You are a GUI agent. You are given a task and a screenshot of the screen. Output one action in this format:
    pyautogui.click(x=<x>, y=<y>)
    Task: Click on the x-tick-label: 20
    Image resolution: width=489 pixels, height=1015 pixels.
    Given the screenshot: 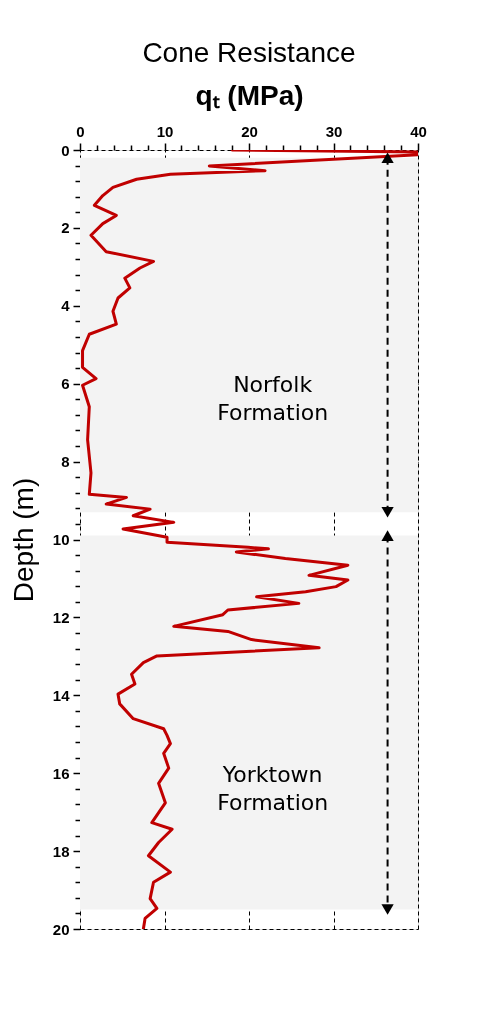 What is the action you would take?
    pyautogui.click(x=249, y=131)
    